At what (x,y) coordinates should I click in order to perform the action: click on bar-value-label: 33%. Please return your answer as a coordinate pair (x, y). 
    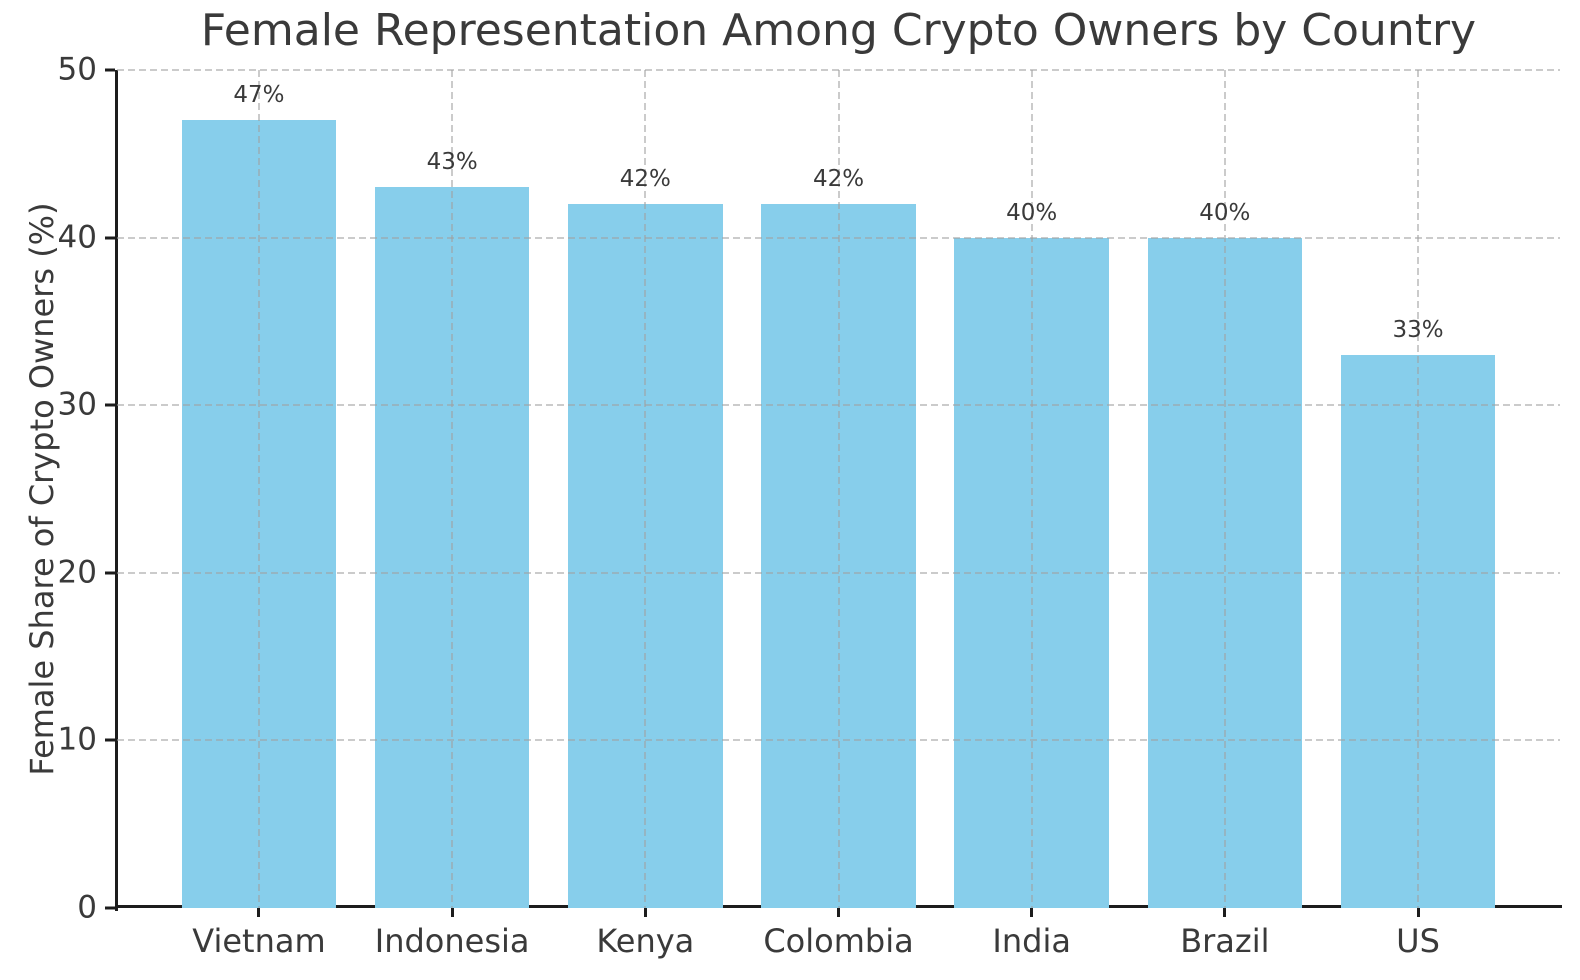
    Looking at the image, I should click on (1418, 329).